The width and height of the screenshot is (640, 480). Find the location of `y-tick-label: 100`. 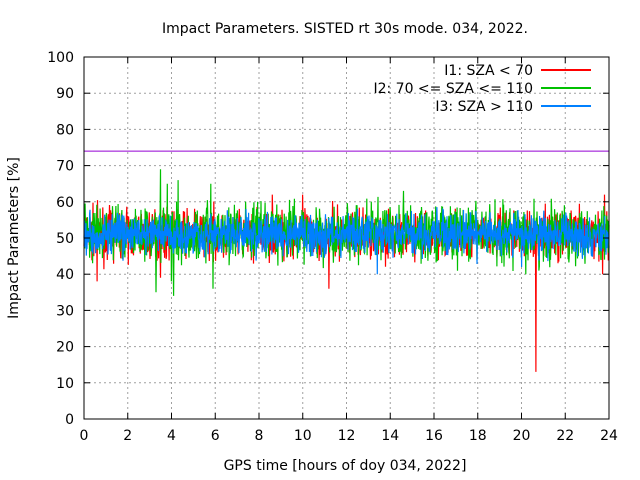

y-tick-label: 100 is located at coordinates (60, 58).